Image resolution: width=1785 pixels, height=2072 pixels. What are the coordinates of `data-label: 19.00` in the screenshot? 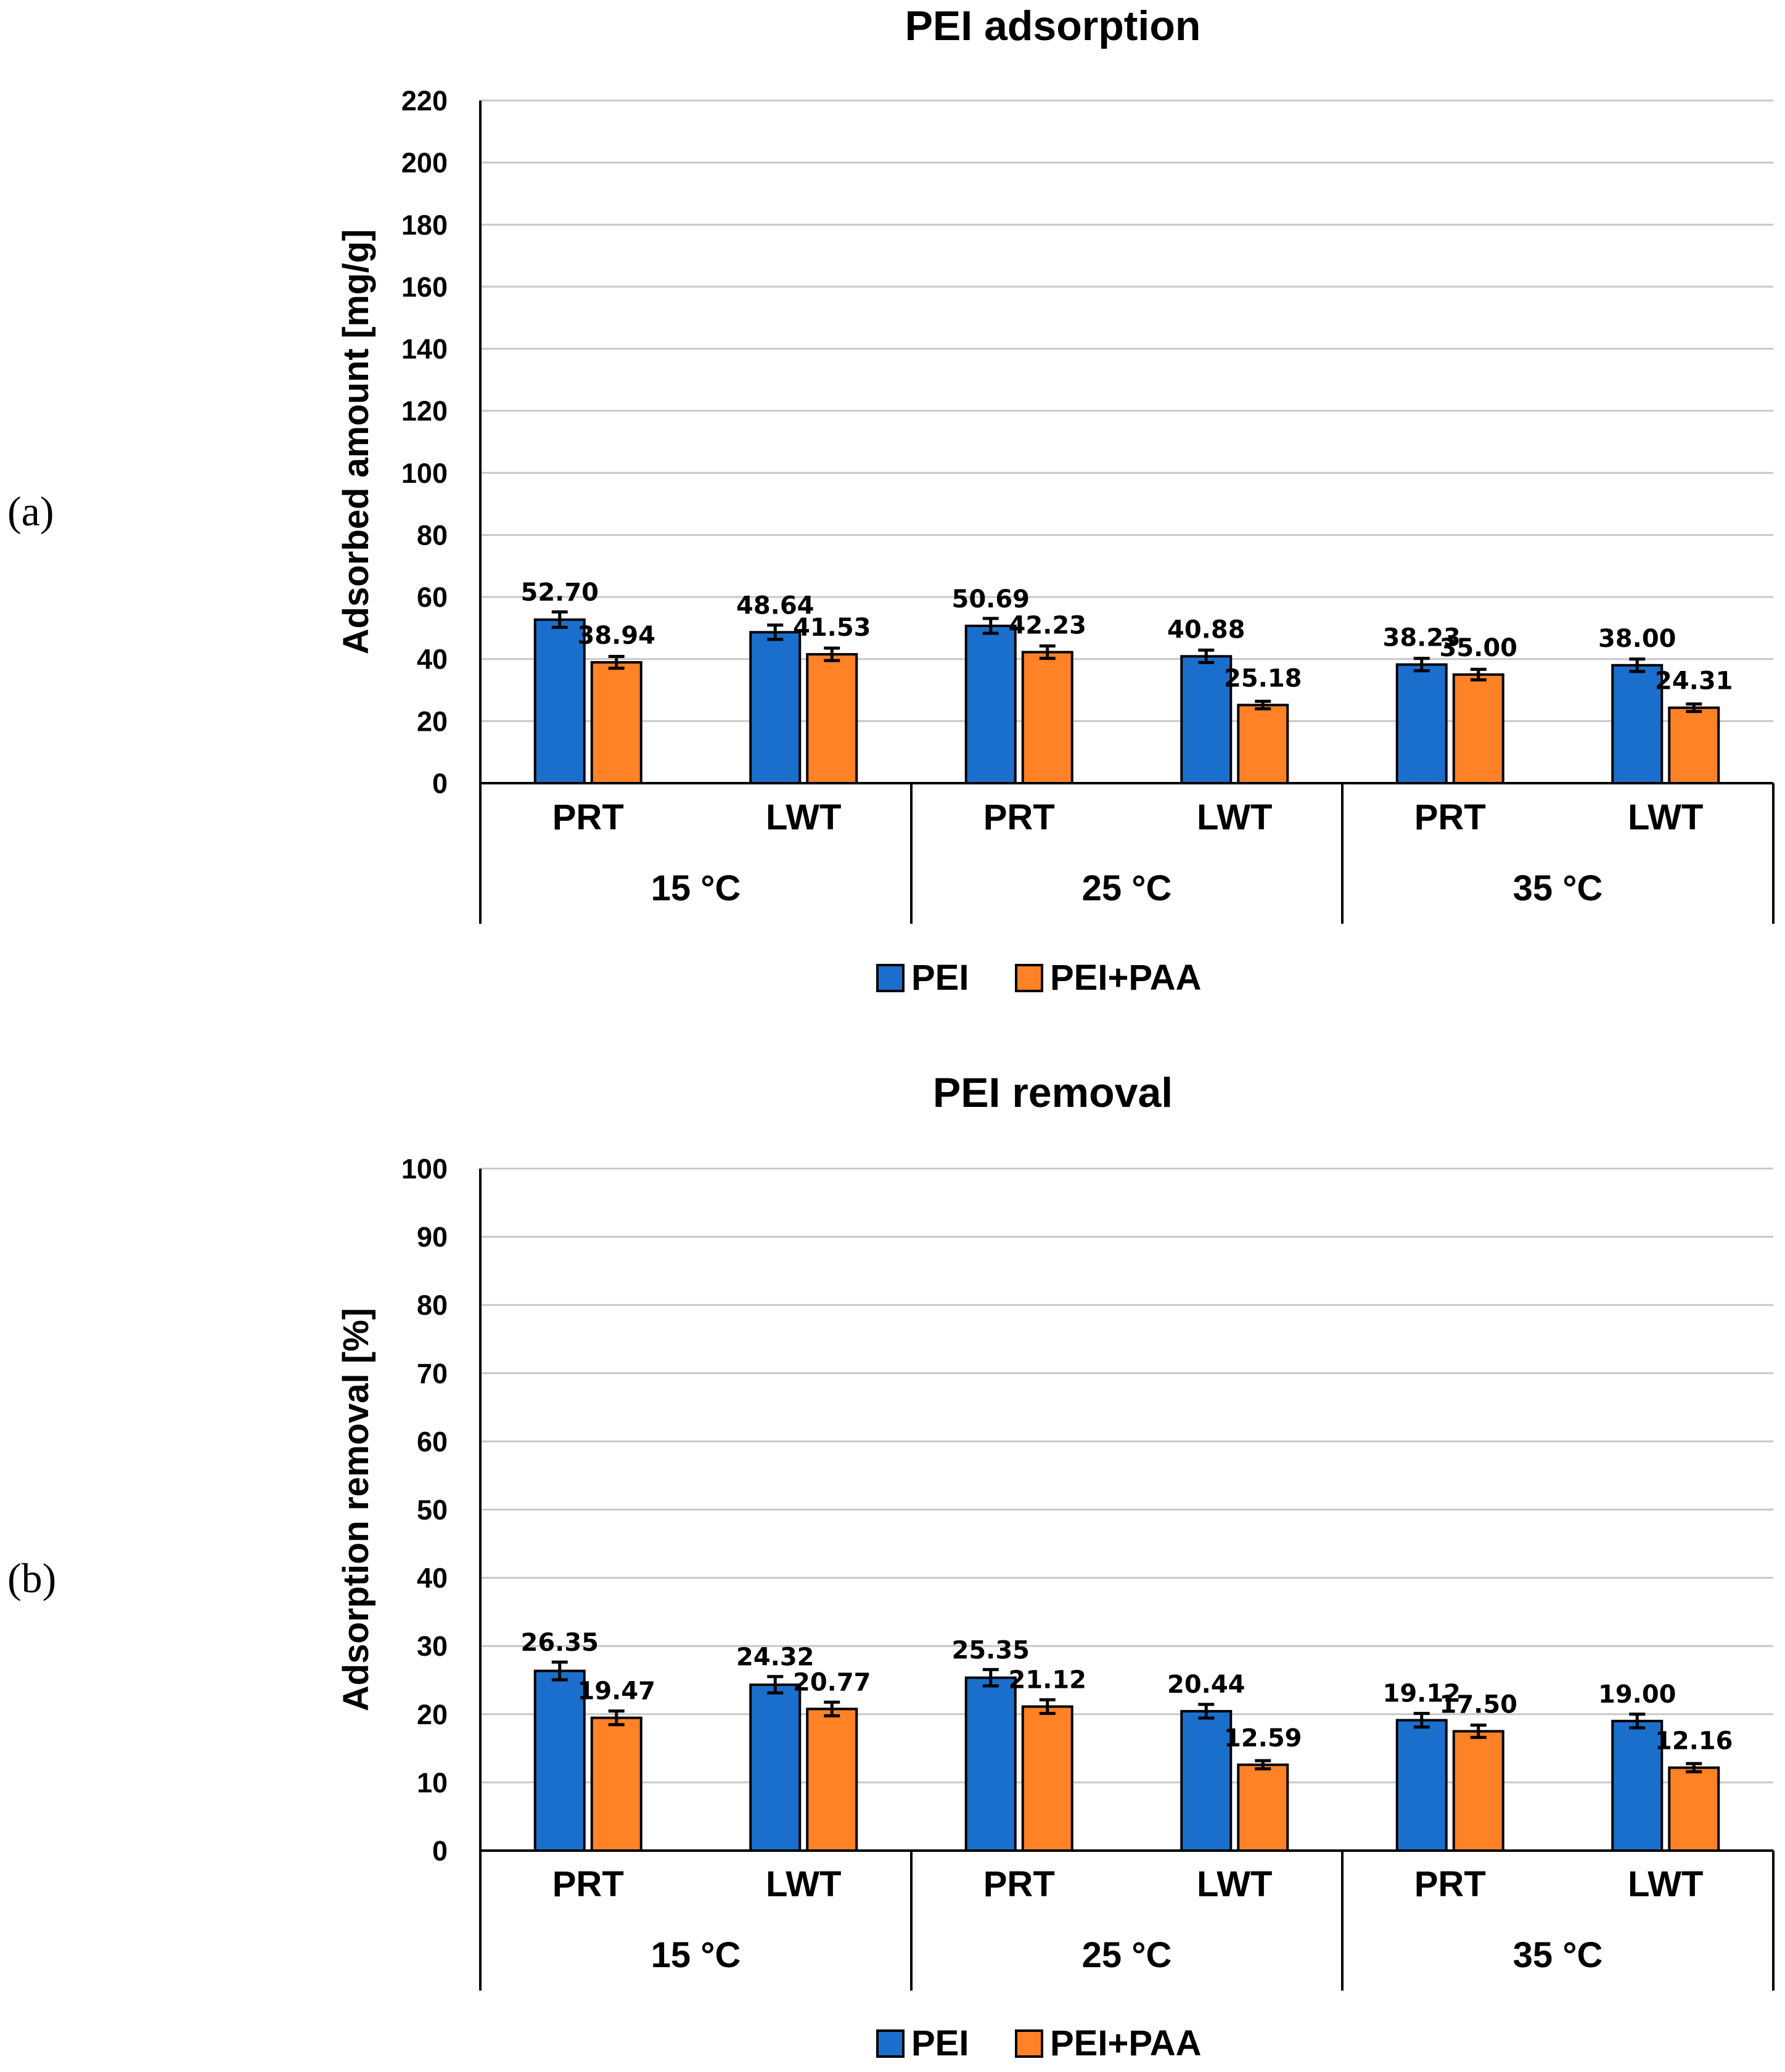 It's located at (1637, 1695).